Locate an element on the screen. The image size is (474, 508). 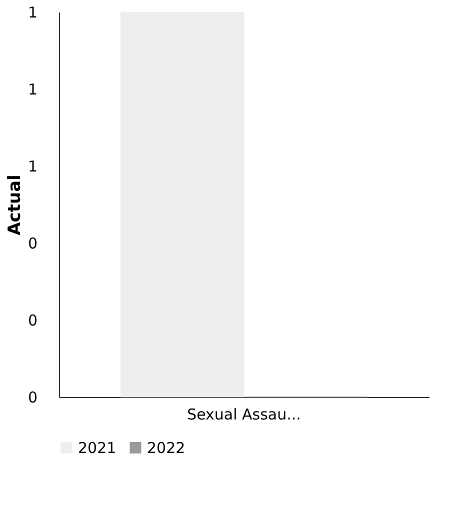
y-axis-title: Actual is located at coordinates (14, 205).